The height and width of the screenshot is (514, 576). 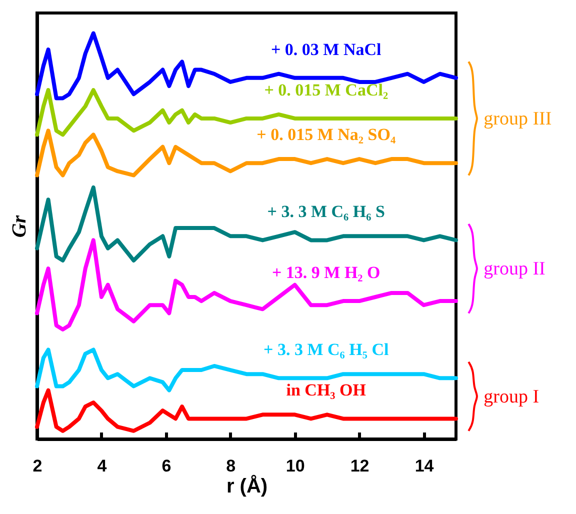 What do you see at coordinates (247, 486) in the screenshot?
I see `x-axis-title: r (Å)` at bounding box center [247, 486].